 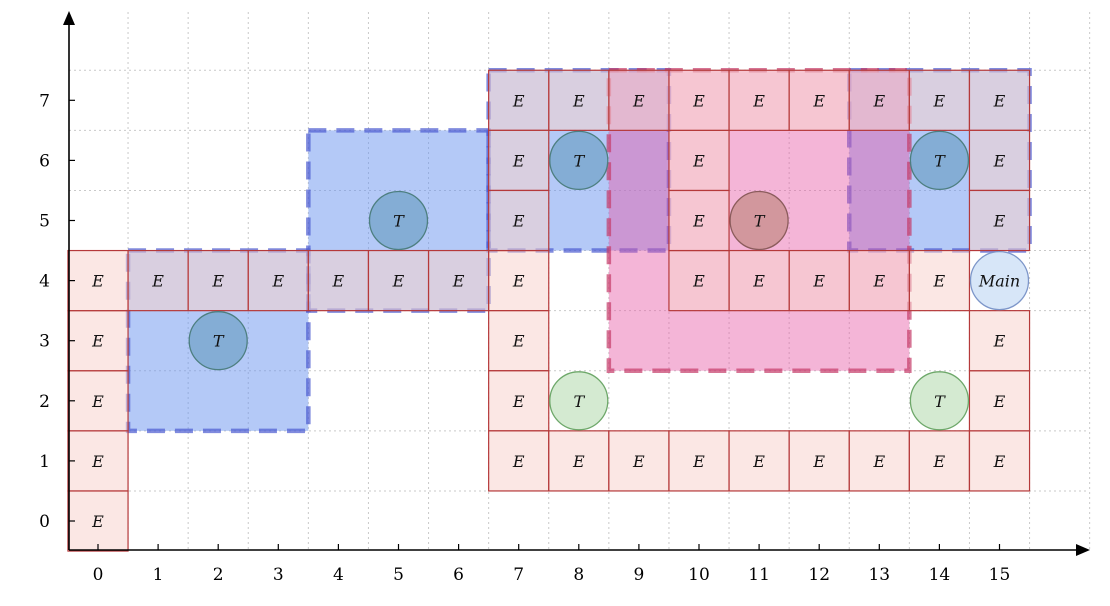 What do you see at coordinates (278, 575) in the screenshot?
I see `x-tick-label: 3` at bounding box center [278, 575].